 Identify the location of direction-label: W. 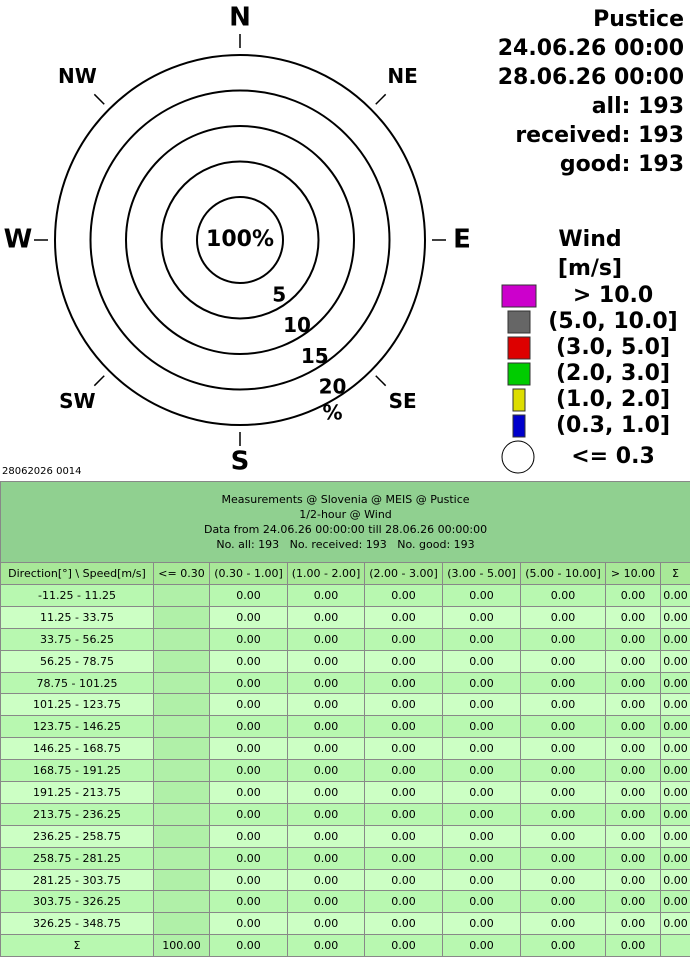
(18, 240).